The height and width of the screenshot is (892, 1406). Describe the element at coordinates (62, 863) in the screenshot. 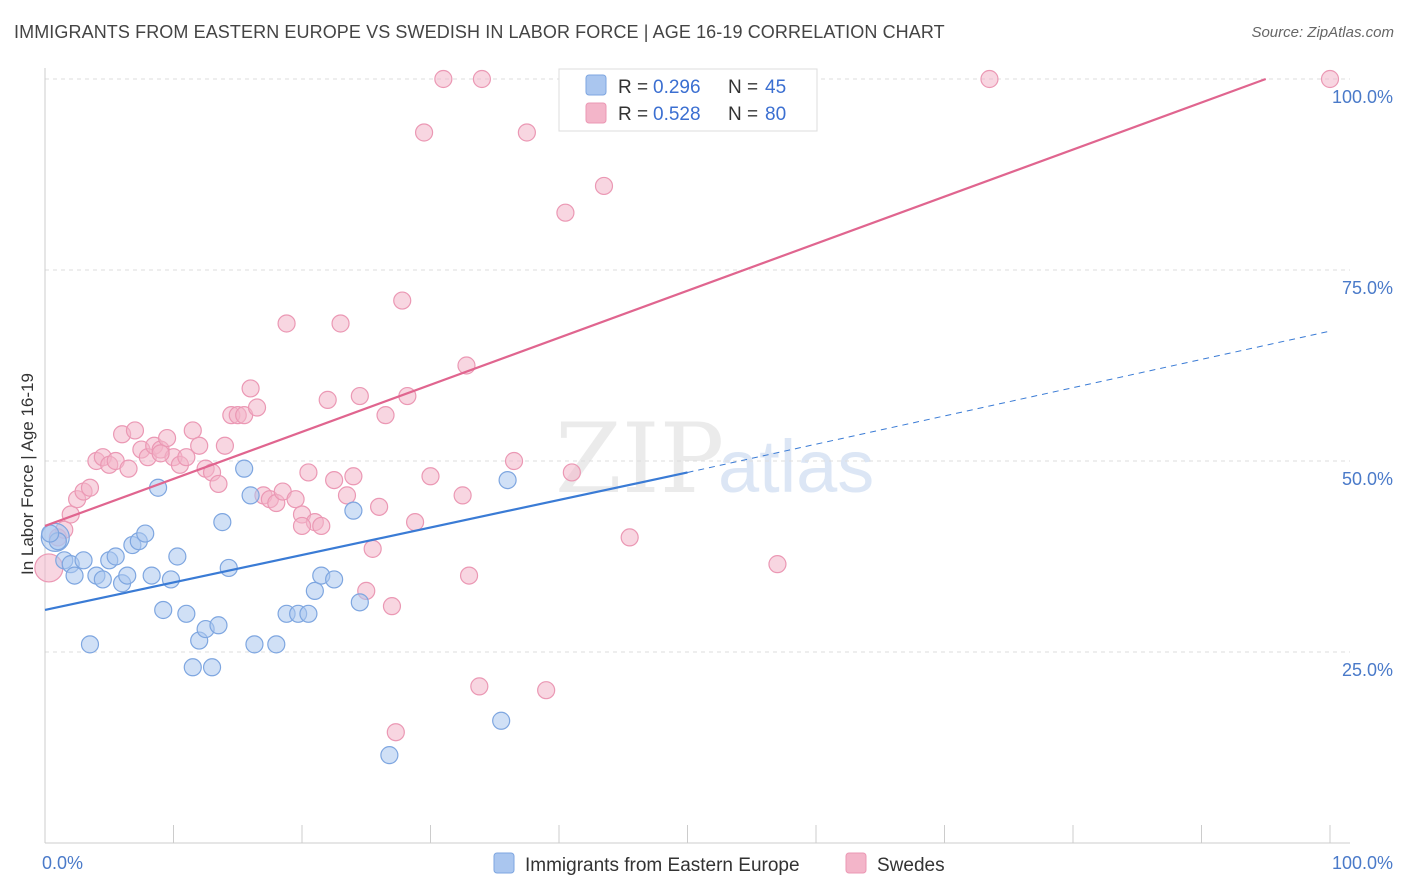

I see `x-tick-label-min: 0.0%` at that location.